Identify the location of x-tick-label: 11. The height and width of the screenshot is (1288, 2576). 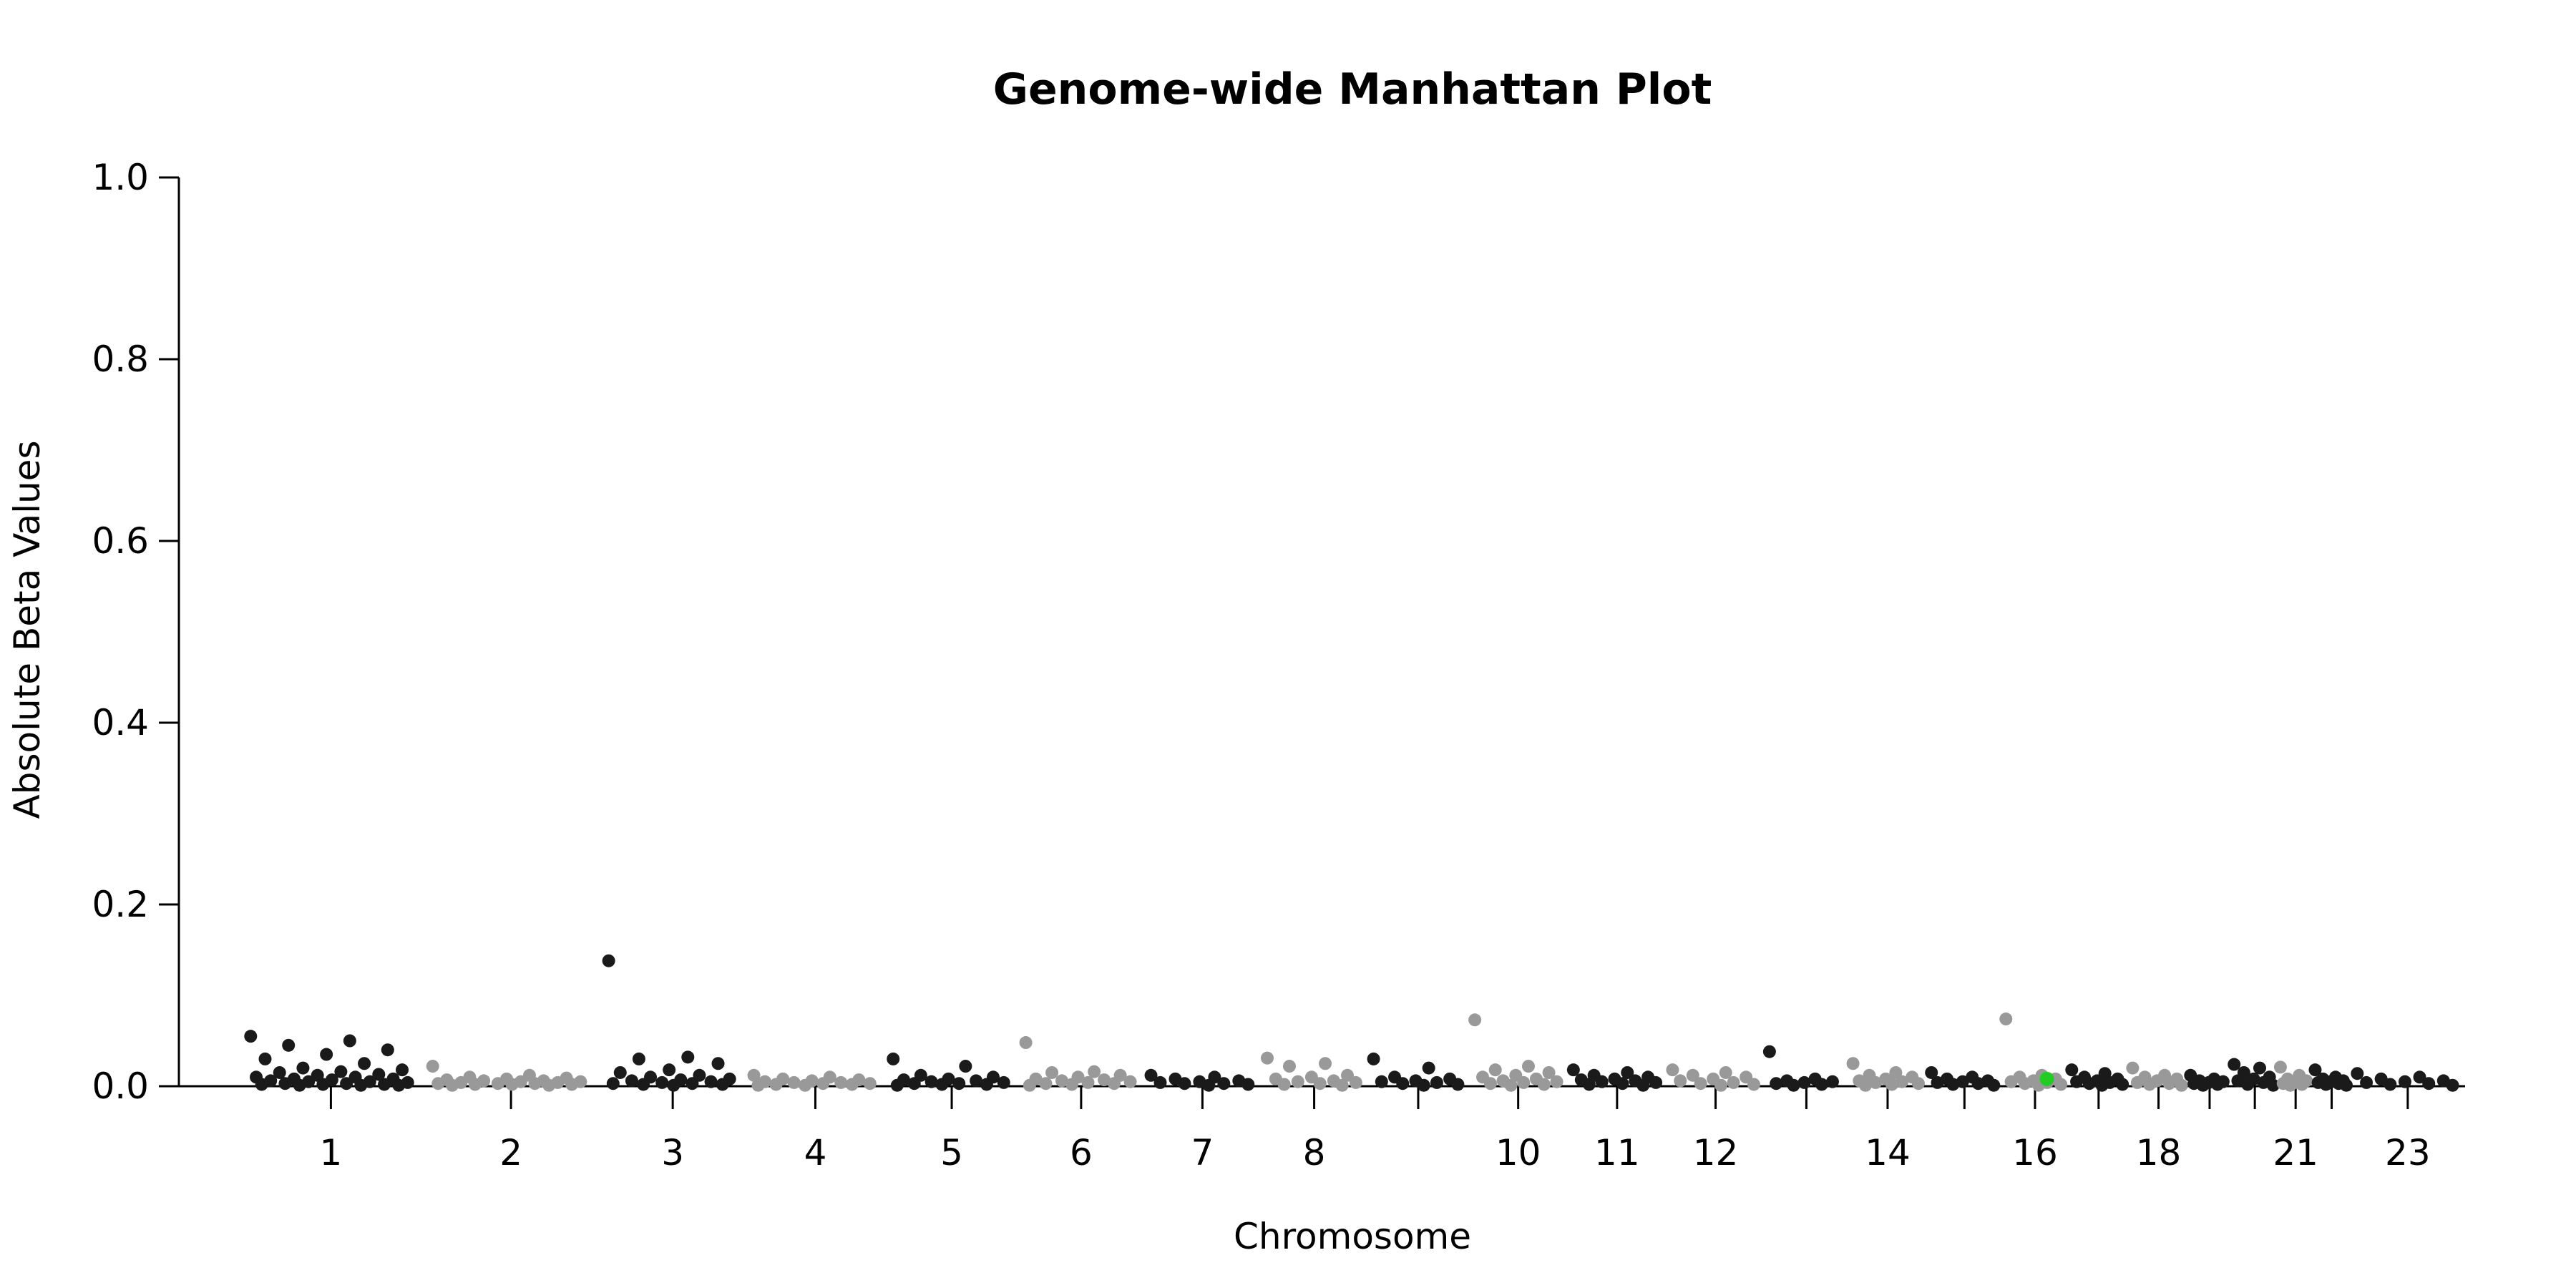
(1617, 1153).